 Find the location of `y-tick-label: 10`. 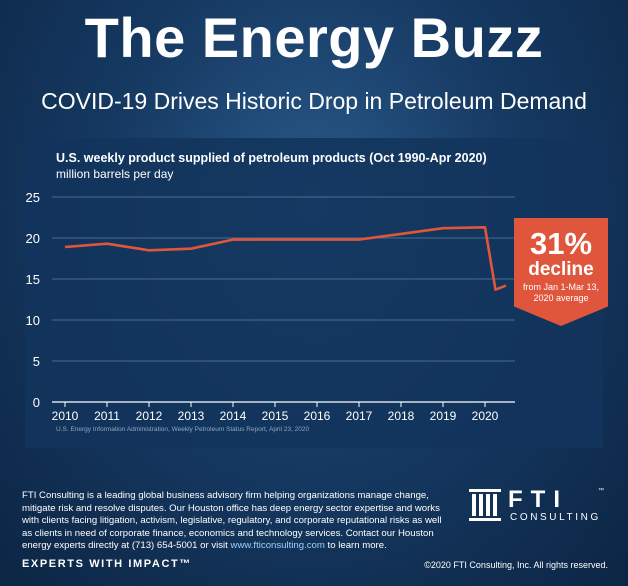

y-tick-label: 10 is located at coordinates (33, 320).